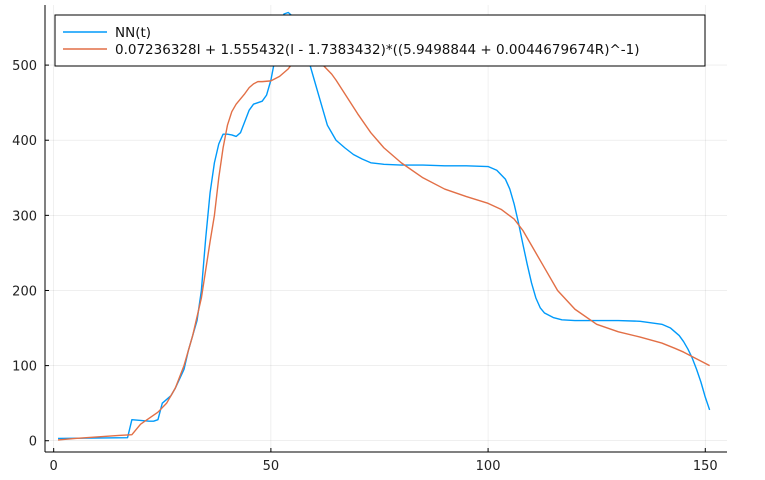  What do you see at coordinates (54, 466) in the screenshot?
I see `x-tick-label: 0` at bounding box center [54, 466].